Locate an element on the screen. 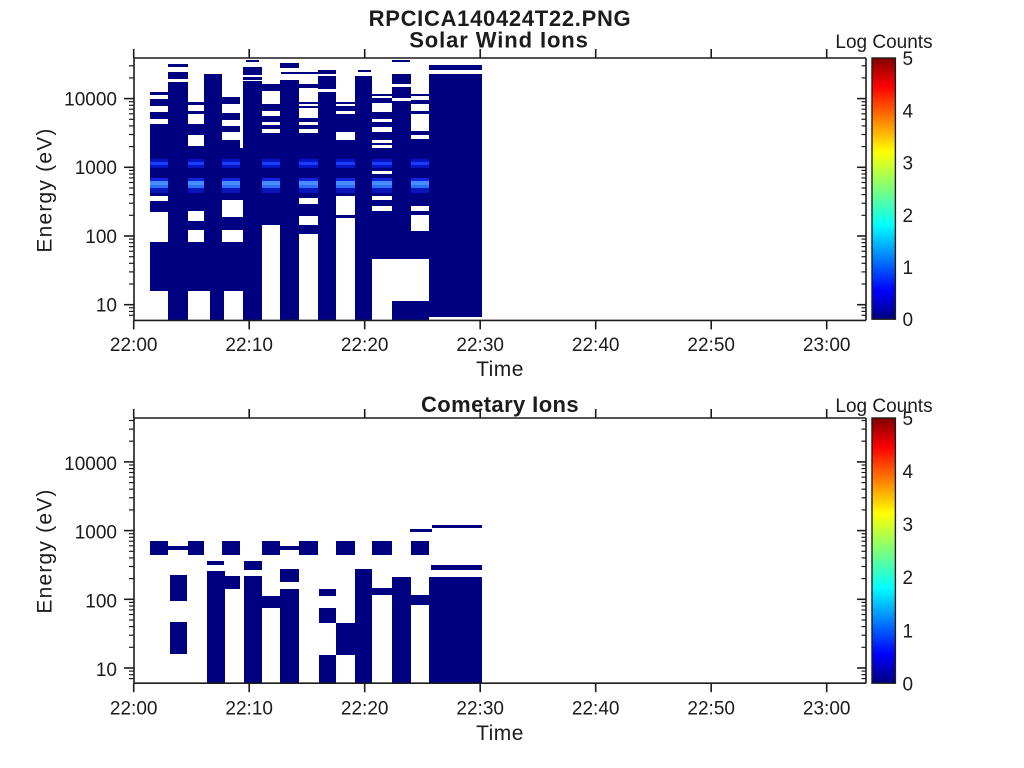 Image resolution: width=1024 pixels, height=768 pixels. svg-text: Solar Wind Ions is located at coordinates (499, 39).